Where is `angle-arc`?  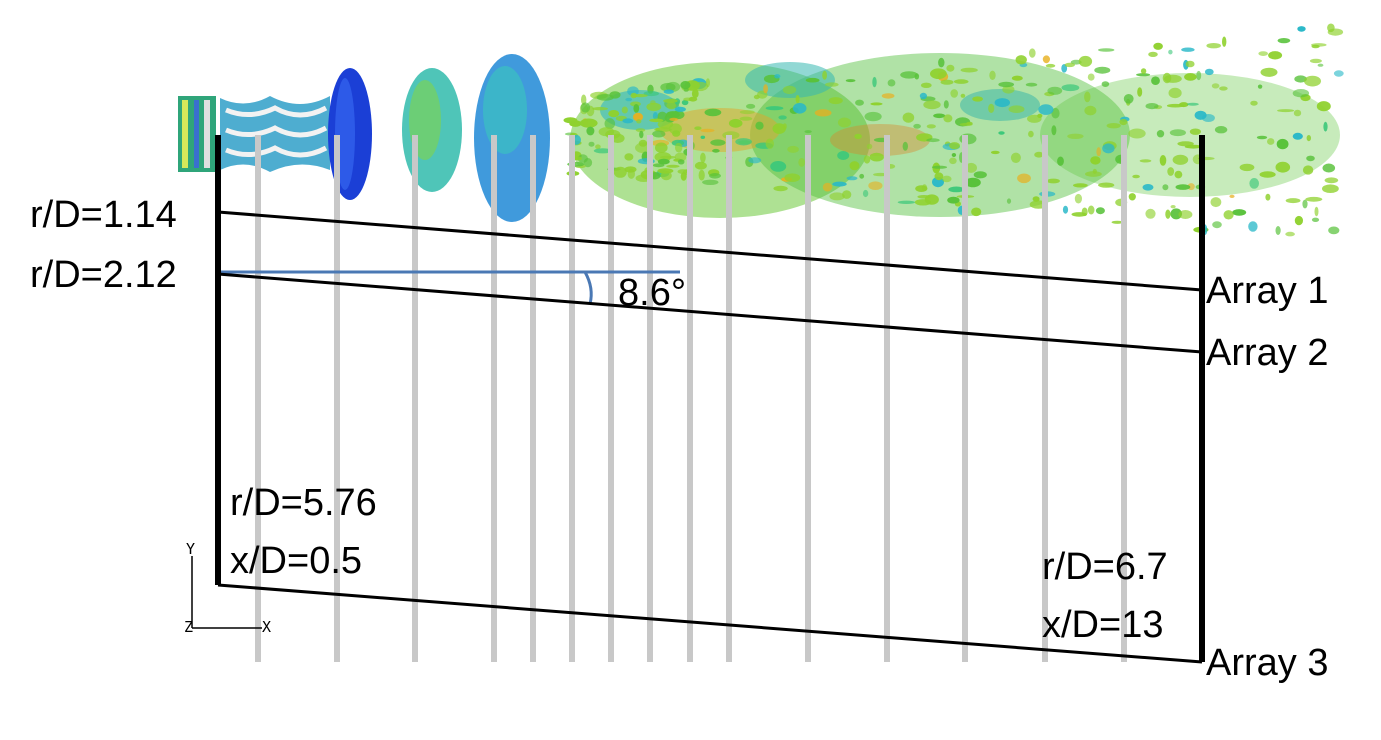 angle-arc is located at coordinates (588, 288).